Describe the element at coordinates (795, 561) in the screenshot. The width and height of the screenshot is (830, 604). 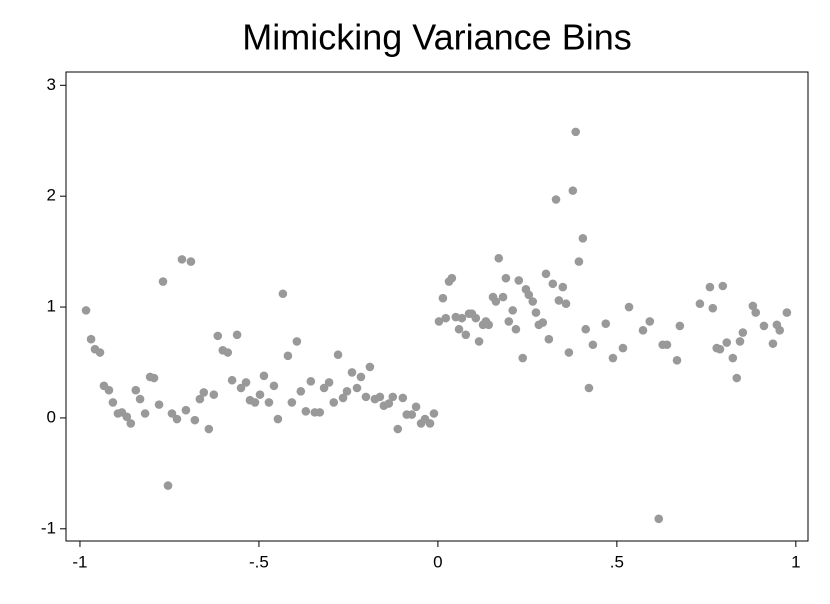
I see `x-tick-label: 1` at that location.